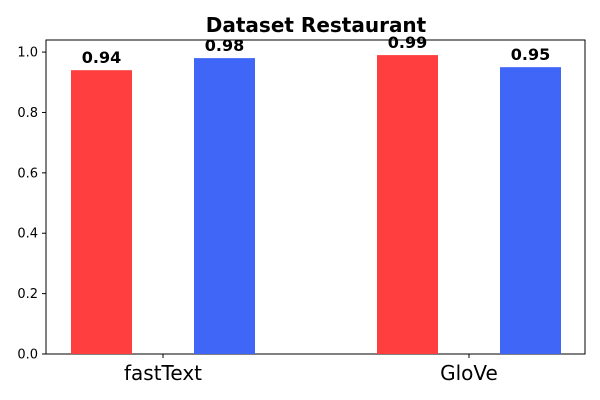 This screenshot has height=400, width=600. Describe the element at coordinates (27, 113) in the screenshot. I see `y-tick-label: 0.8` at that location.